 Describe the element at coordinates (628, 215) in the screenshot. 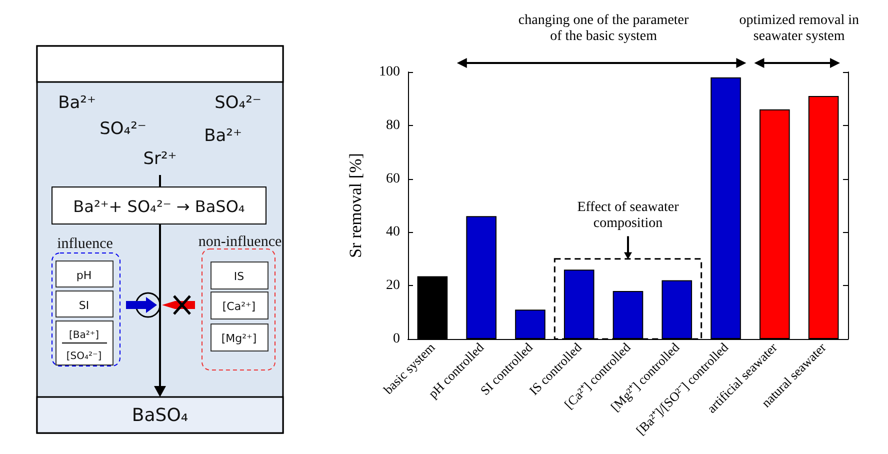

I see `annotation: Effect of seawater composition` at that location.